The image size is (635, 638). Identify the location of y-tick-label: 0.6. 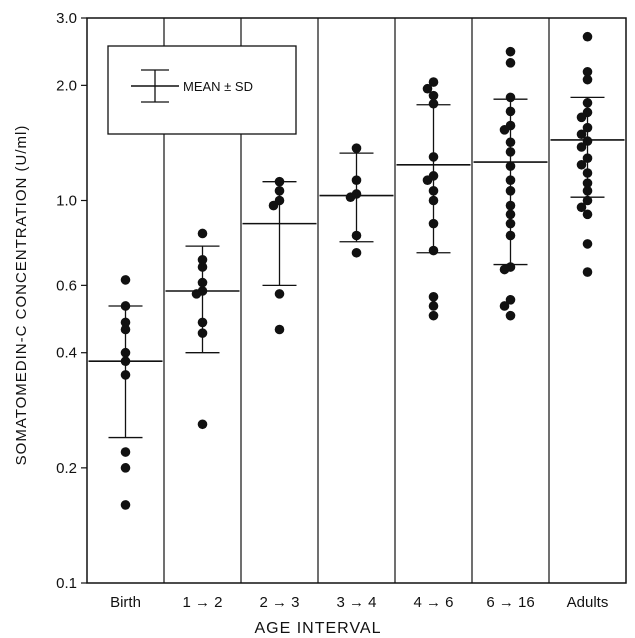
(66, 285).